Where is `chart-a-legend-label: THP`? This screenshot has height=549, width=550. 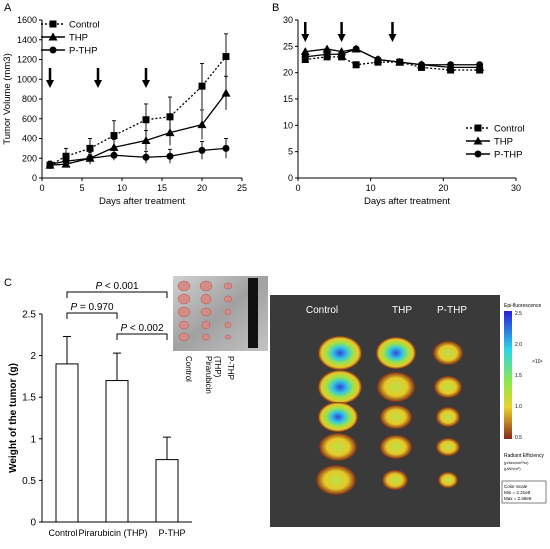 chart-a-legend-label: THP is located at coordinates (78, 38).